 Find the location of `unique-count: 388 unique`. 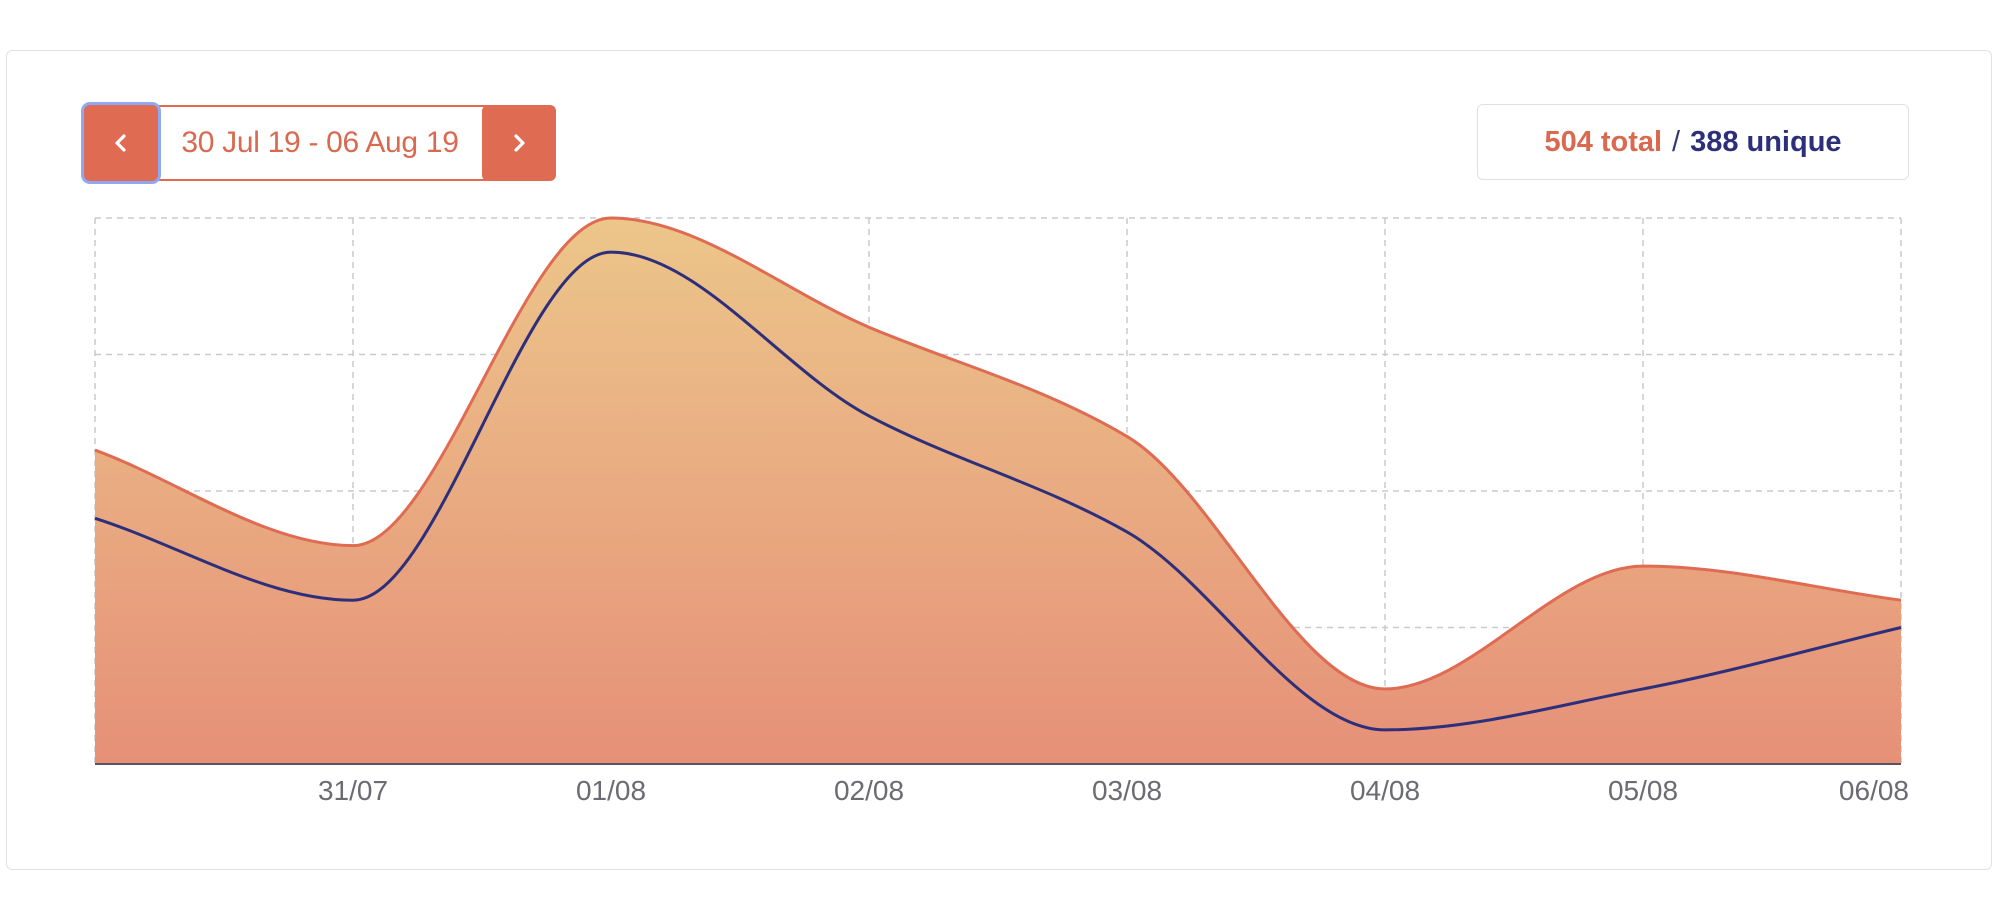

unique-count: 388 unique is located at coordinates (1766, 141).